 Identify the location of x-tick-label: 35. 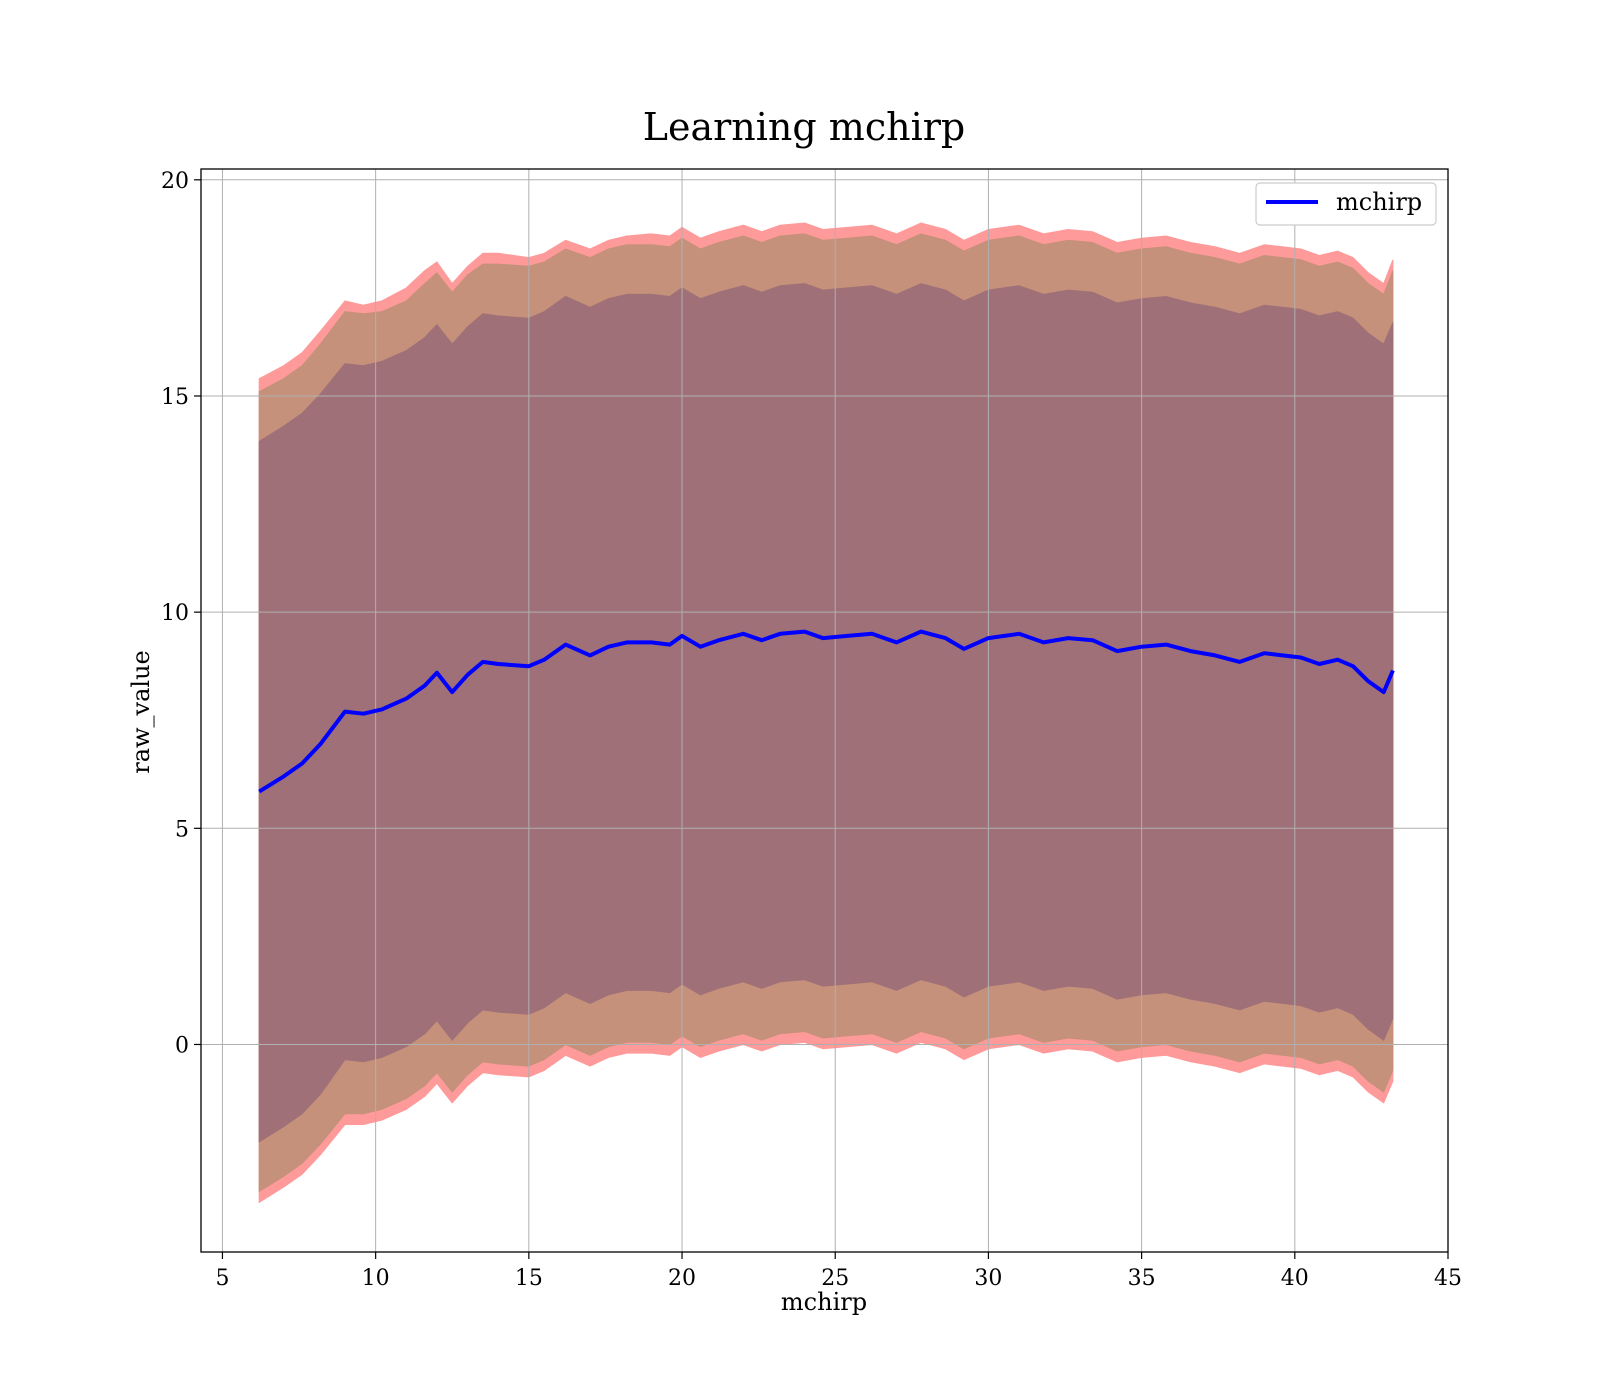
(1142, 1278).